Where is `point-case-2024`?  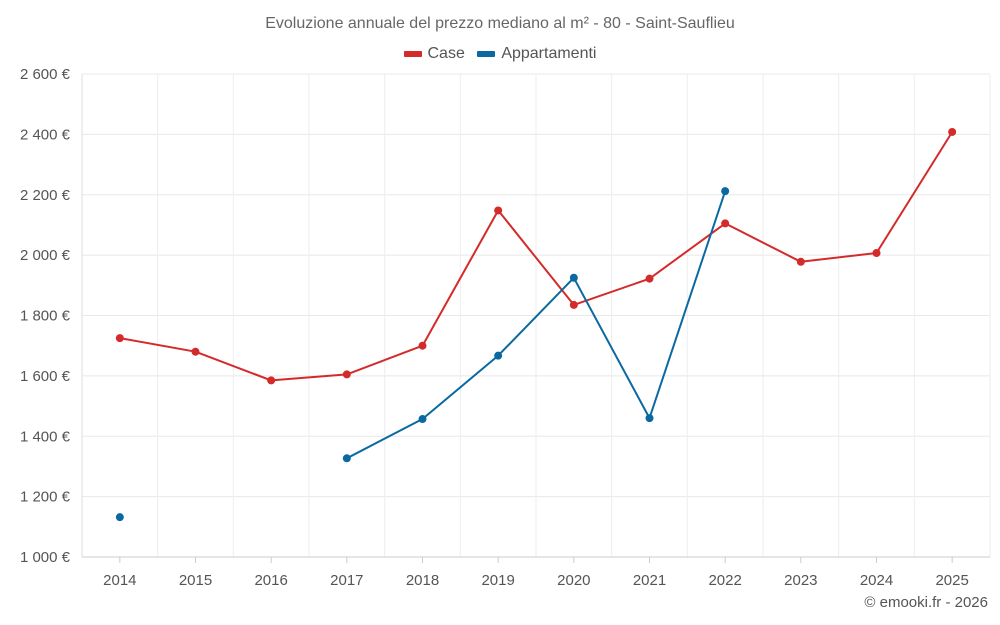
point-case-2024 is located at coordinates (876, 253).